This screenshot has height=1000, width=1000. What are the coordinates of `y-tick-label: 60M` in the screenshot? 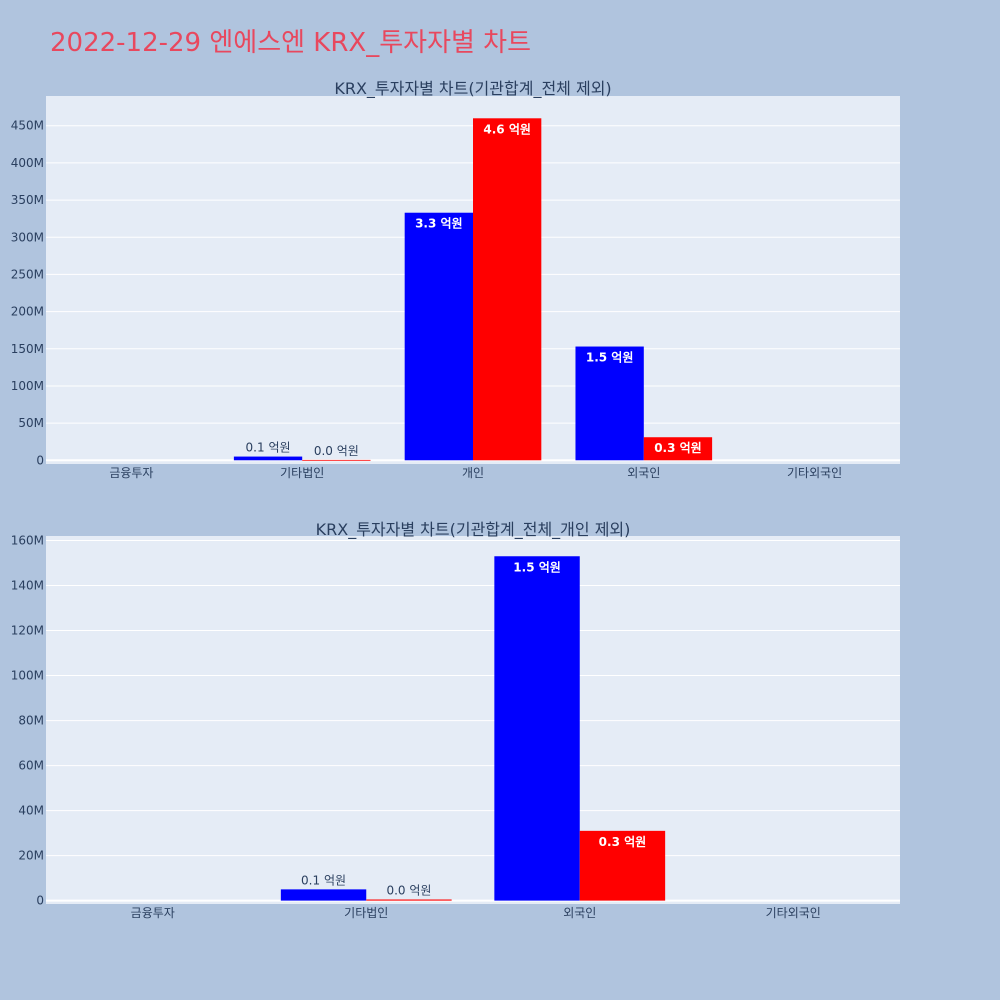 It's located at (31, 766).